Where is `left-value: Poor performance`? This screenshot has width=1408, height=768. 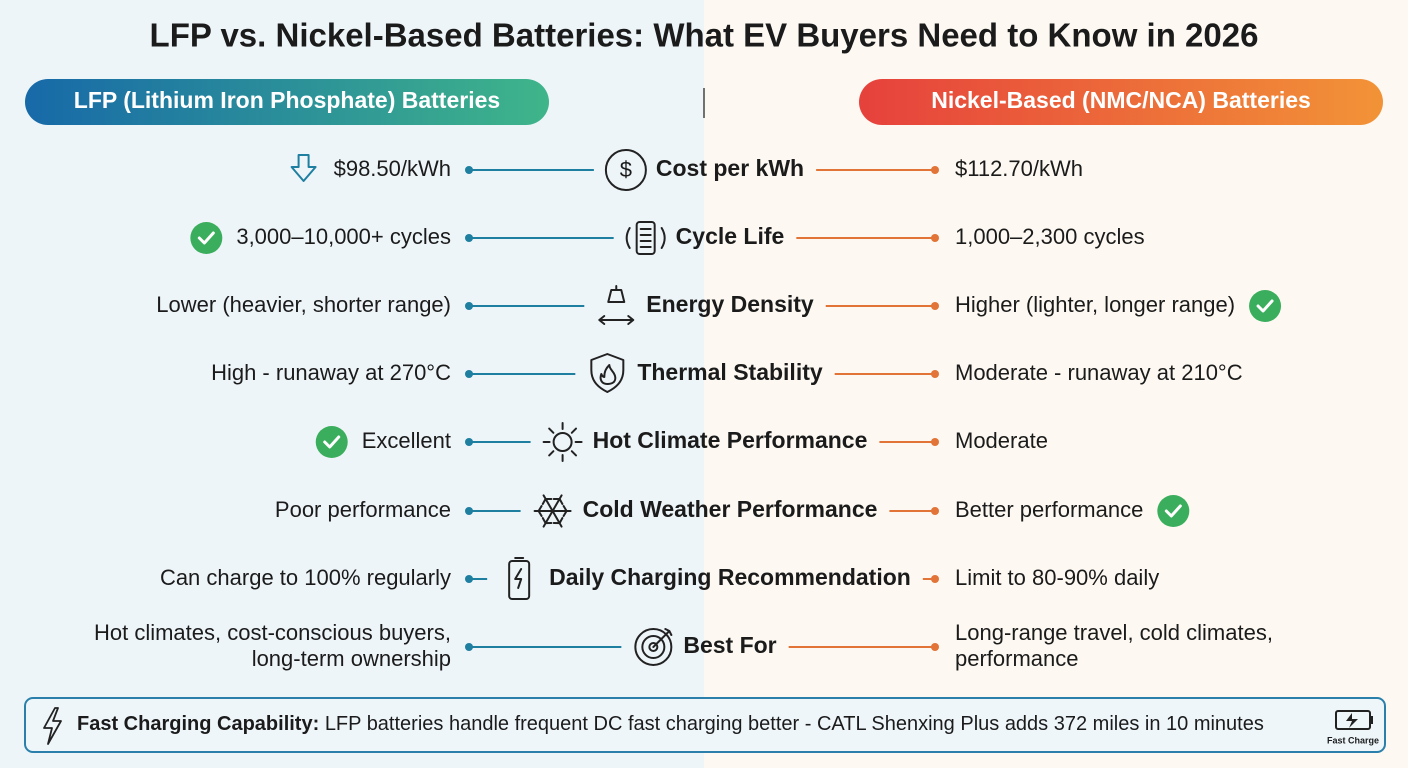
left-value: Poor performance is located at coordinates (363, 509).